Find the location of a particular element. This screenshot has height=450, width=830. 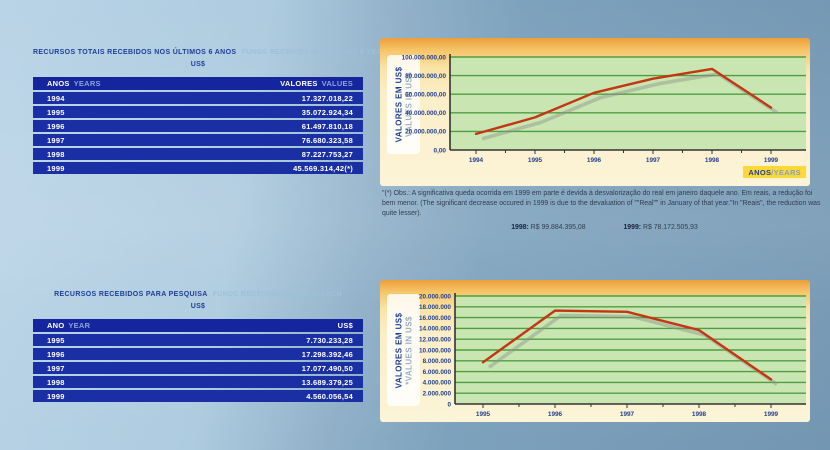

y-tick-label: 40.000.000,00 is located at coordinates (425, 113).